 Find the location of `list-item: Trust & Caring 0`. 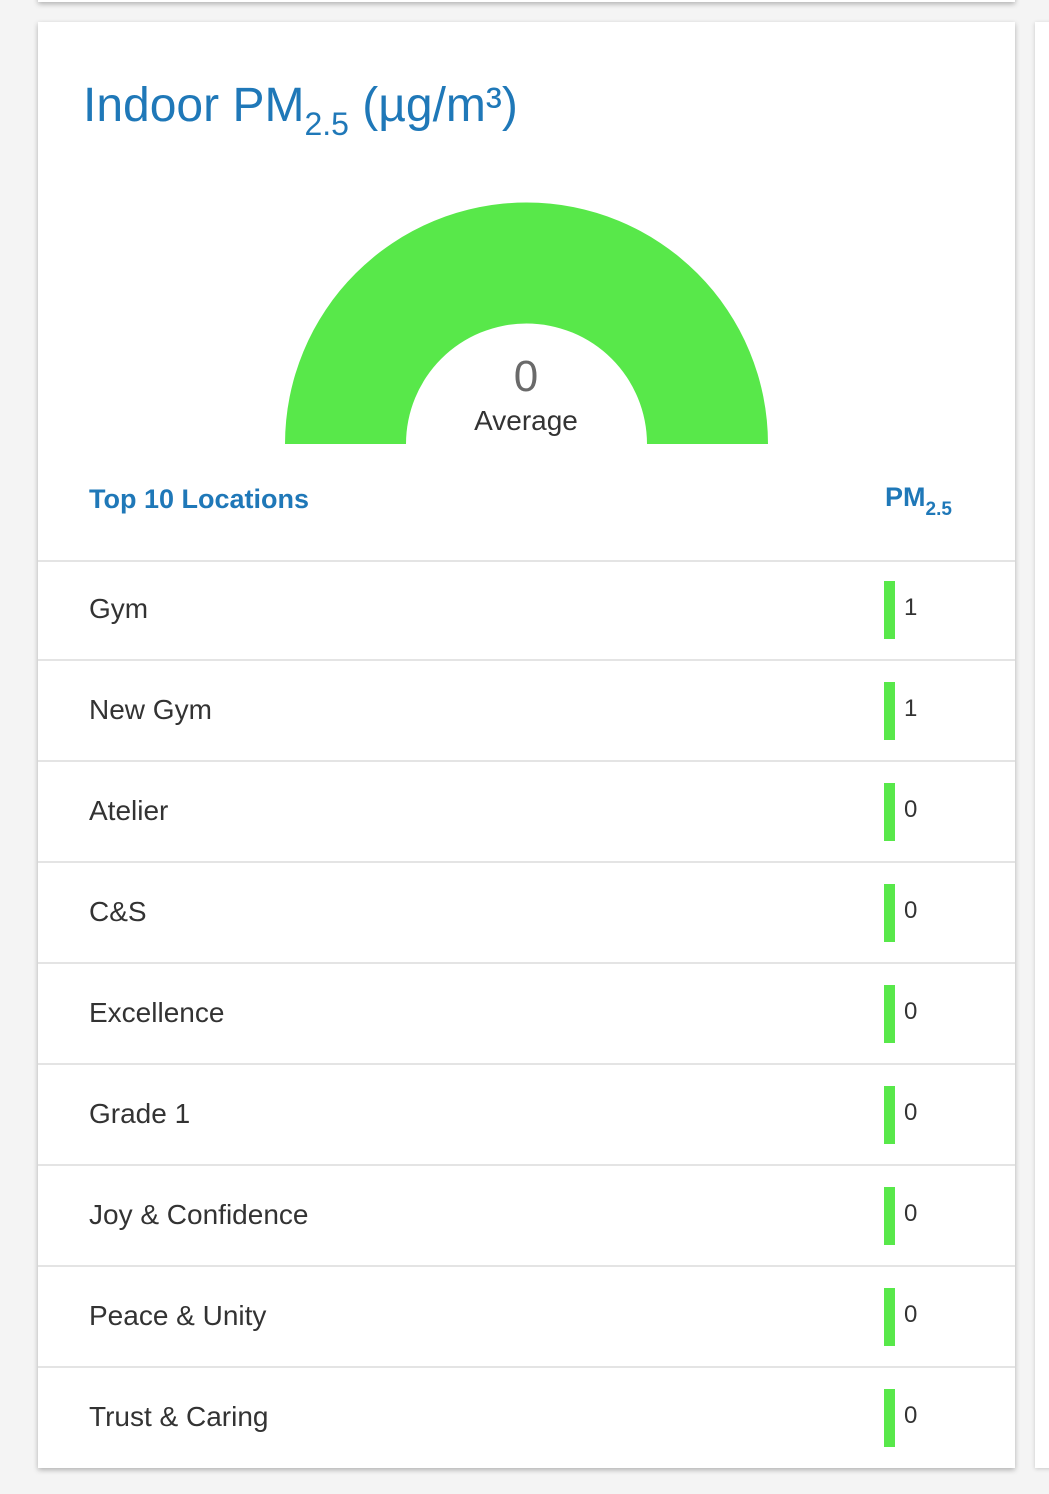

list-item: Trust & Caring 0 is located at coordinates (526, 1417).